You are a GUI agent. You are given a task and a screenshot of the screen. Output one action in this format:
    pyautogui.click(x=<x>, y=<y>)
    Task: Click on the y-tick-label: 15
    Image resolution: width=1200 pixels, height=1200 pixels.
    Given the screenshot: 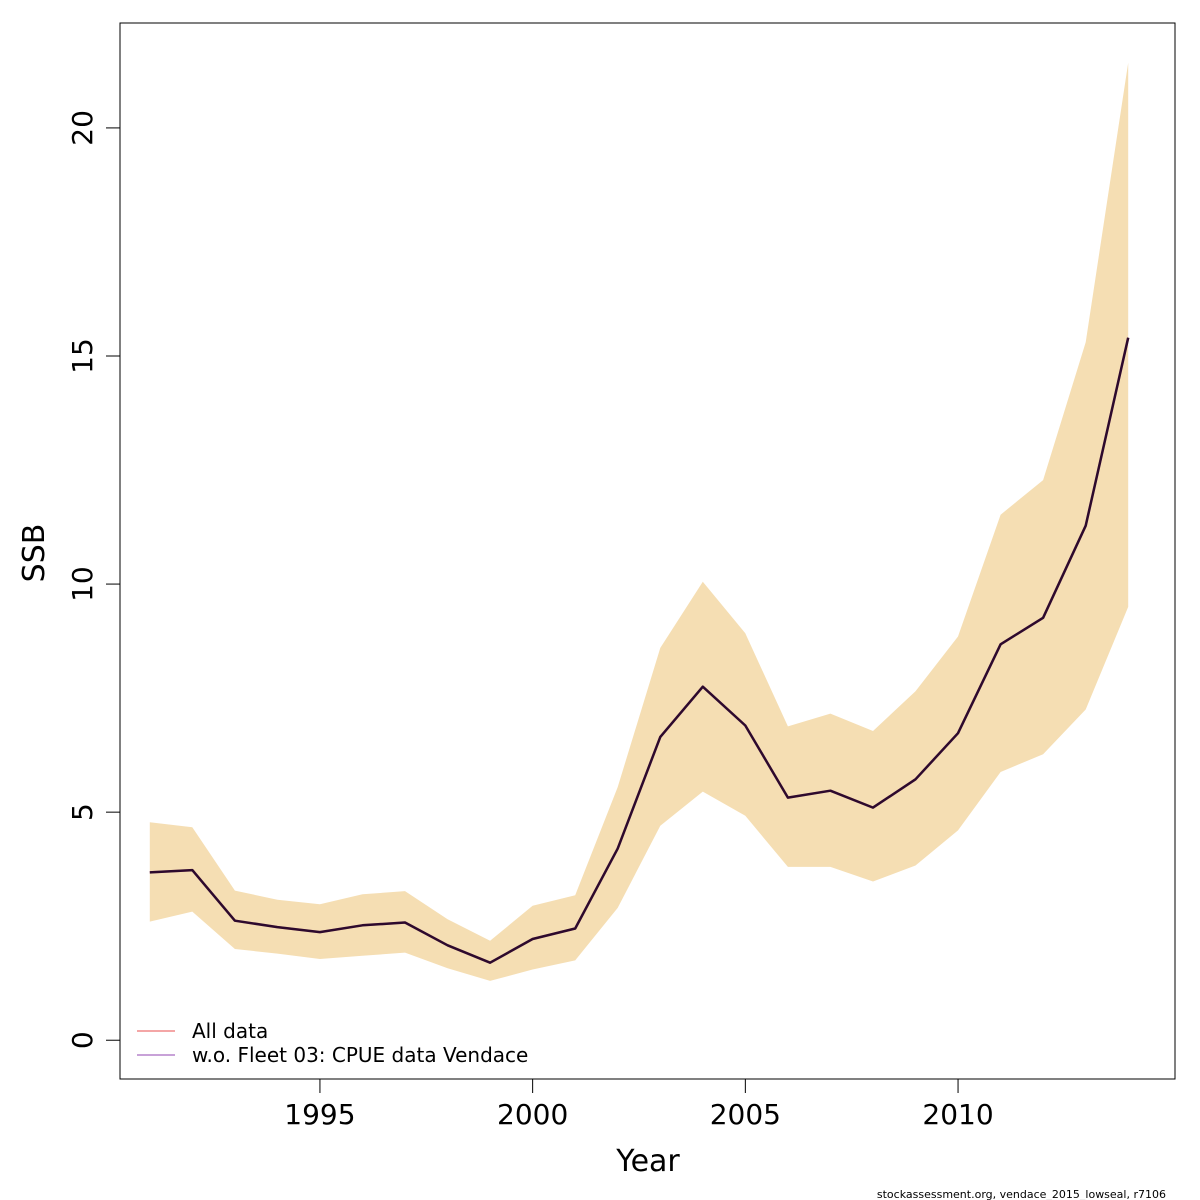 What is the action you would take?
    pyautogui.click(x=82, y=356)
    